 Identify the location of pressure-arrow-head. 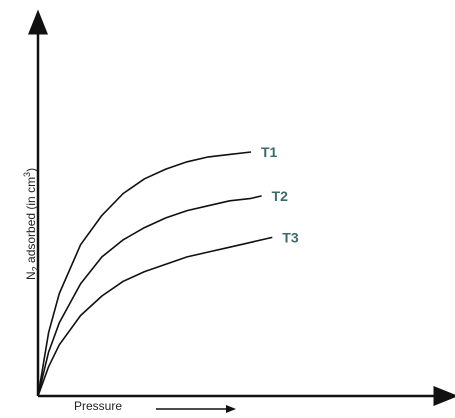
(231, 409).